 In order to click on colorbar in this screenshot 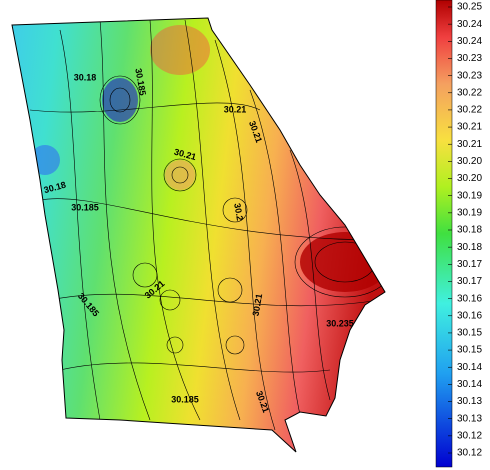, I will do `click(444, 234)`.